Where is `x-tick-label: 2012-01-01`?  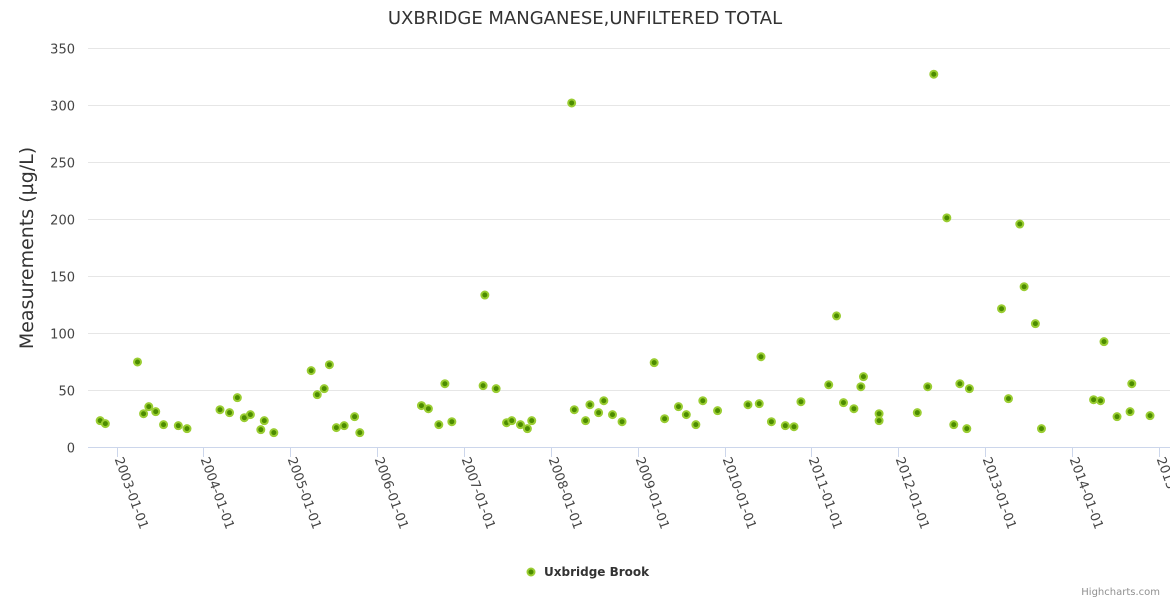
x-tick-label: 2012-01-01 is located at coordinates (912, 493).